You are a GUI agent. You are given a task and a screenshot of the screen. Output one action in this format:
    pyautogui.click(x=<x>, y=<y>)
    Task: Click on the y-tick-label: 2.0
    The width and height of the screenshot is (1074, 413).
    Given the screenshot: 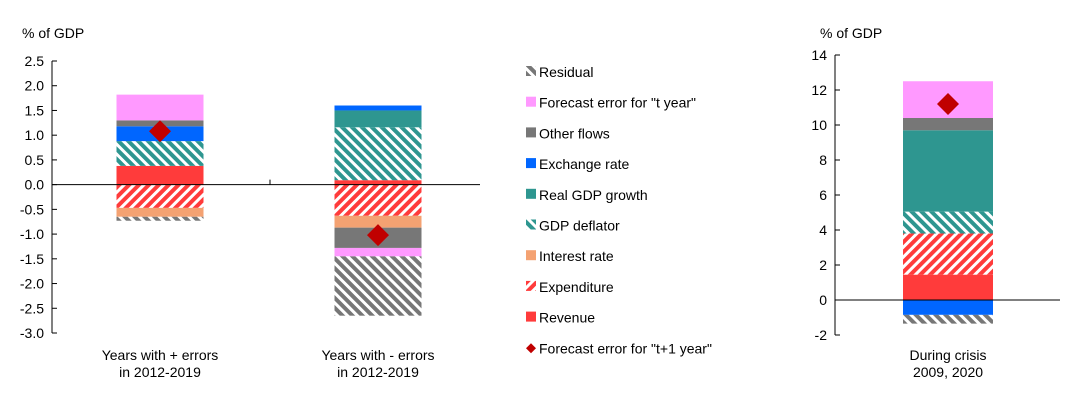 What is the action you would take?
    pyautogui.click(x=35, y=86)
    